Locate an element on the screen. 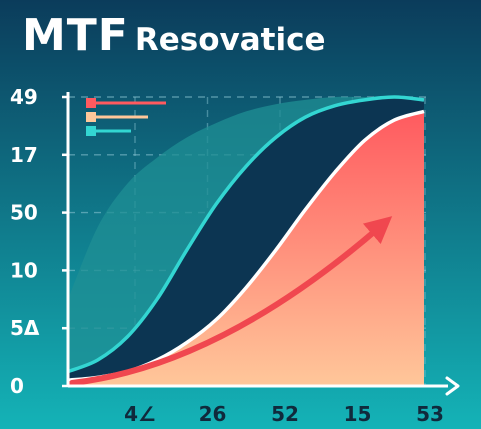 The height and width of the screenshot is (429, 481). x-tick-label: 26 is located at coordinates (213, 414).